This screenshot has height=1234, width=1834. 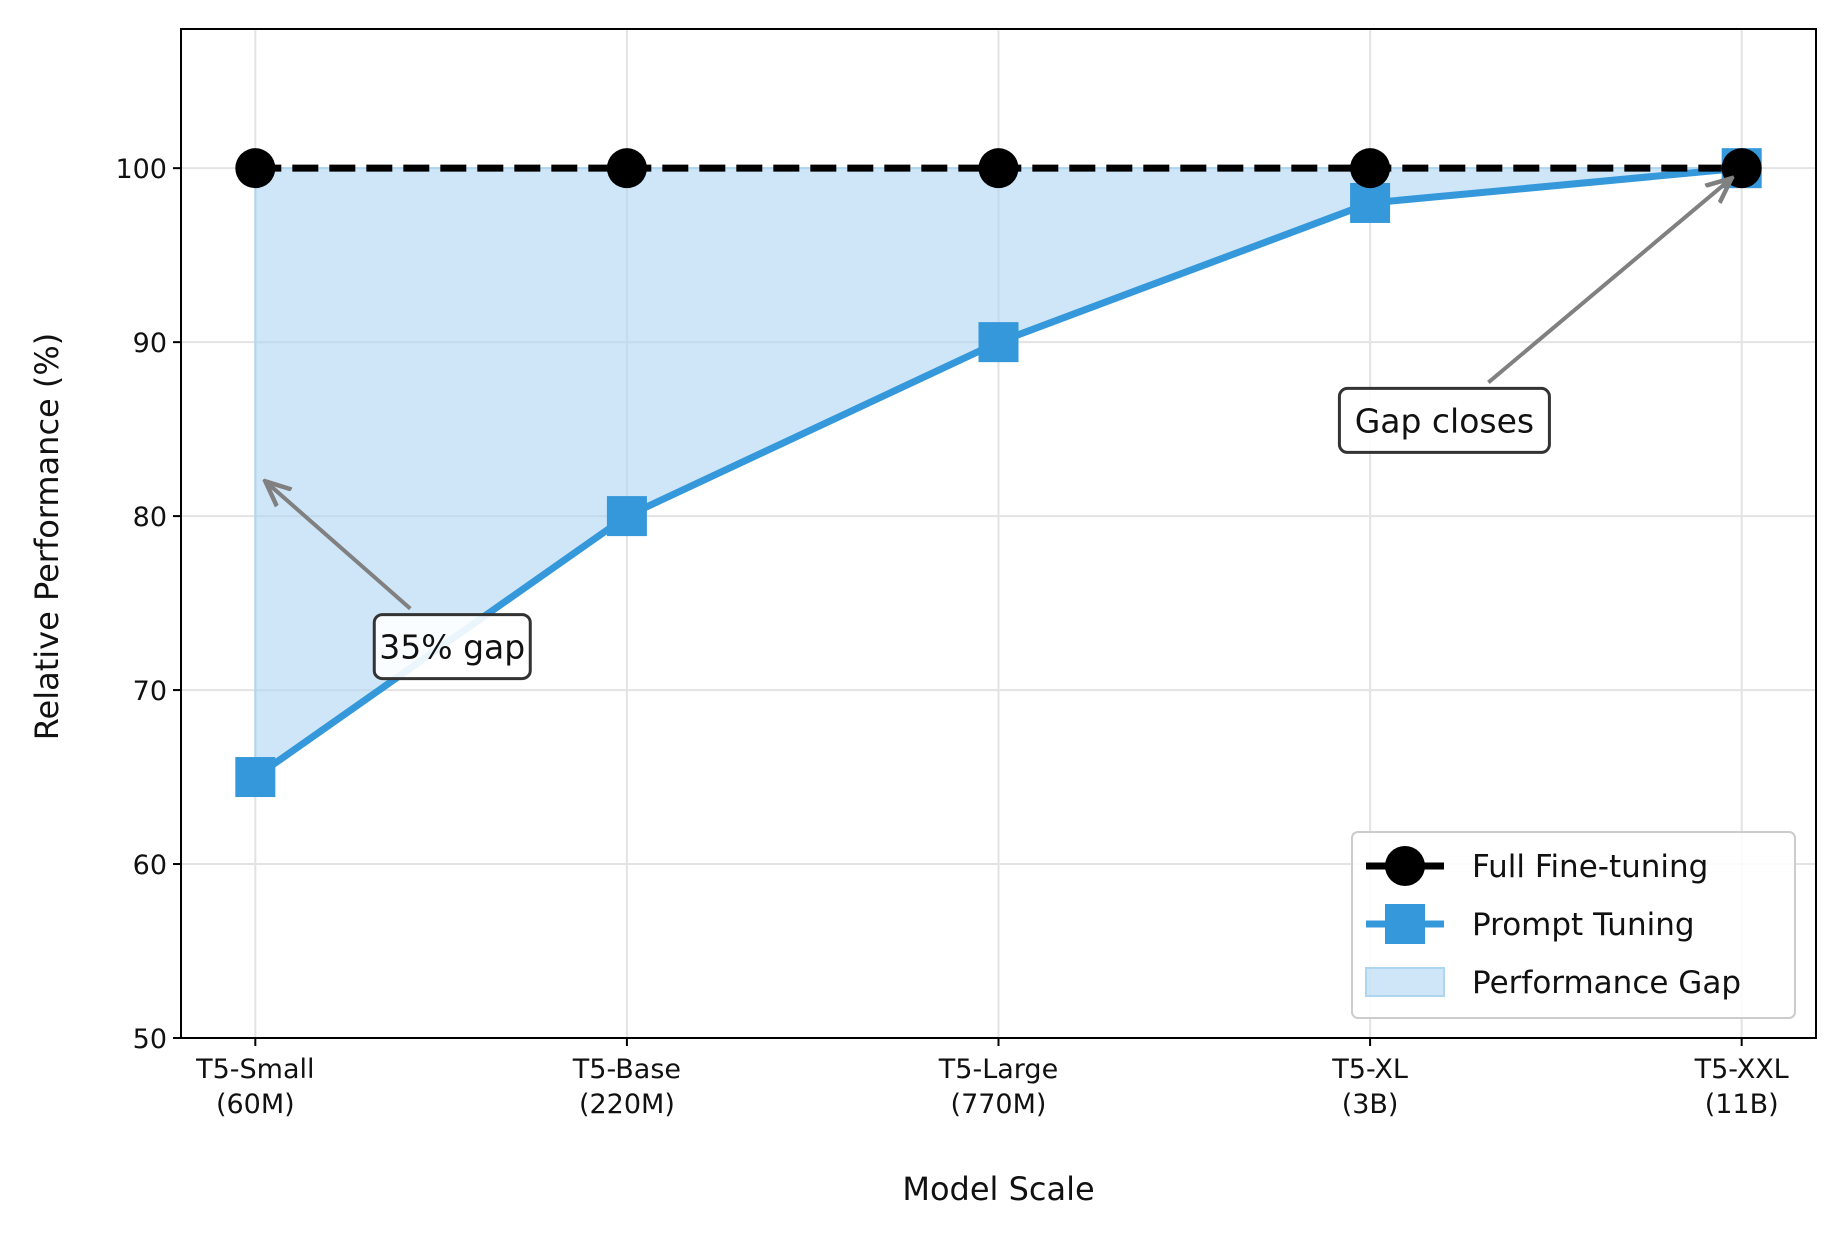 I want to click on x-tick-label: T5-XXL, so click(x=1741, y=1069).